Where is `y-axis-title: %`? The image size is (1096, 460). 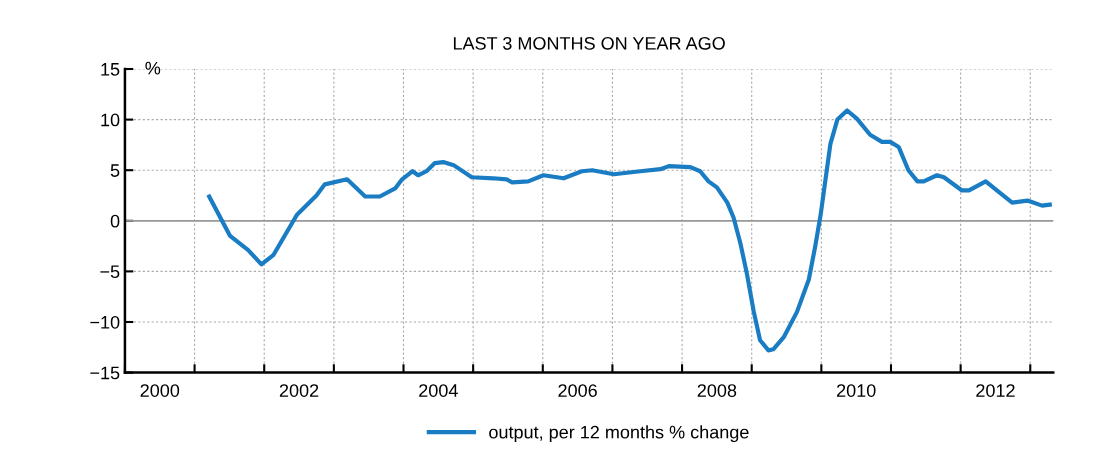
y-axis-title: % is located at coordinates (153, 68).